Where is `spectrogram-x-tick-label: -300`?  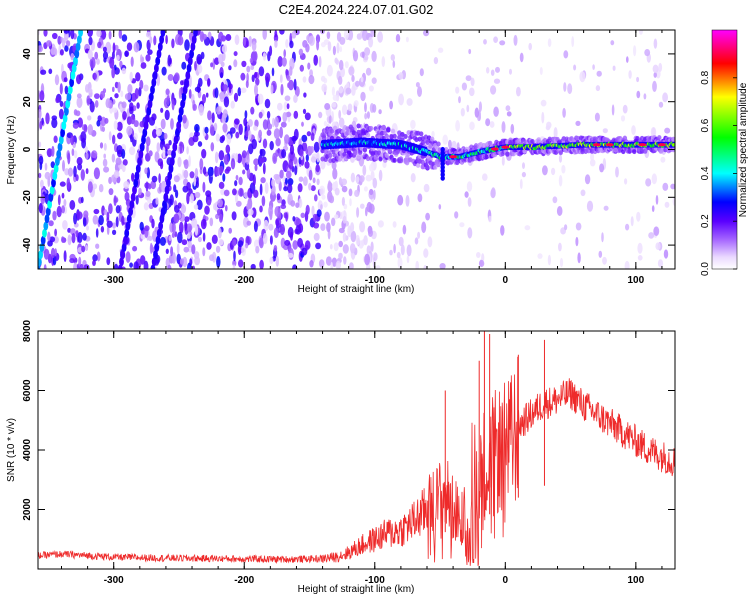
spectrogram-x-tick-label: -300 is located at coordinates (114, 280).